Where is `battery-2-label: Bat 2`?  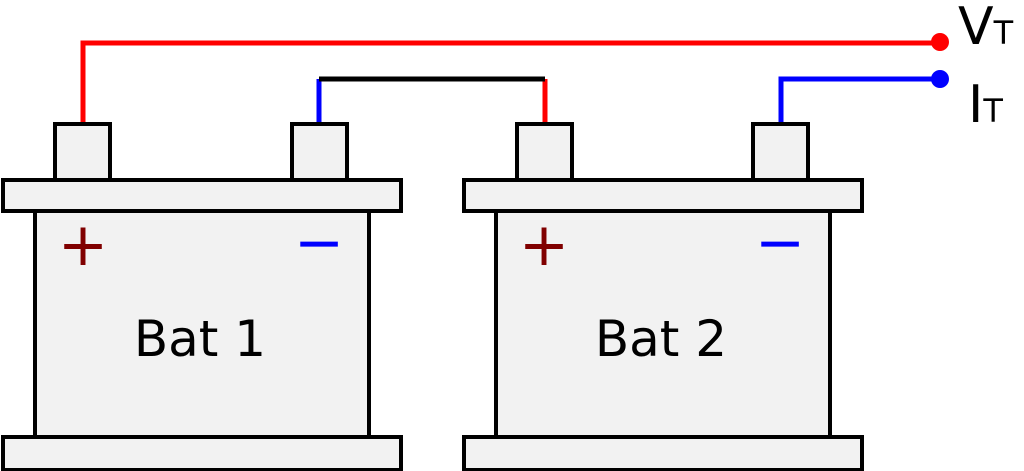
battery-2-label: Bat 2 is located at coordinates (661, 339).